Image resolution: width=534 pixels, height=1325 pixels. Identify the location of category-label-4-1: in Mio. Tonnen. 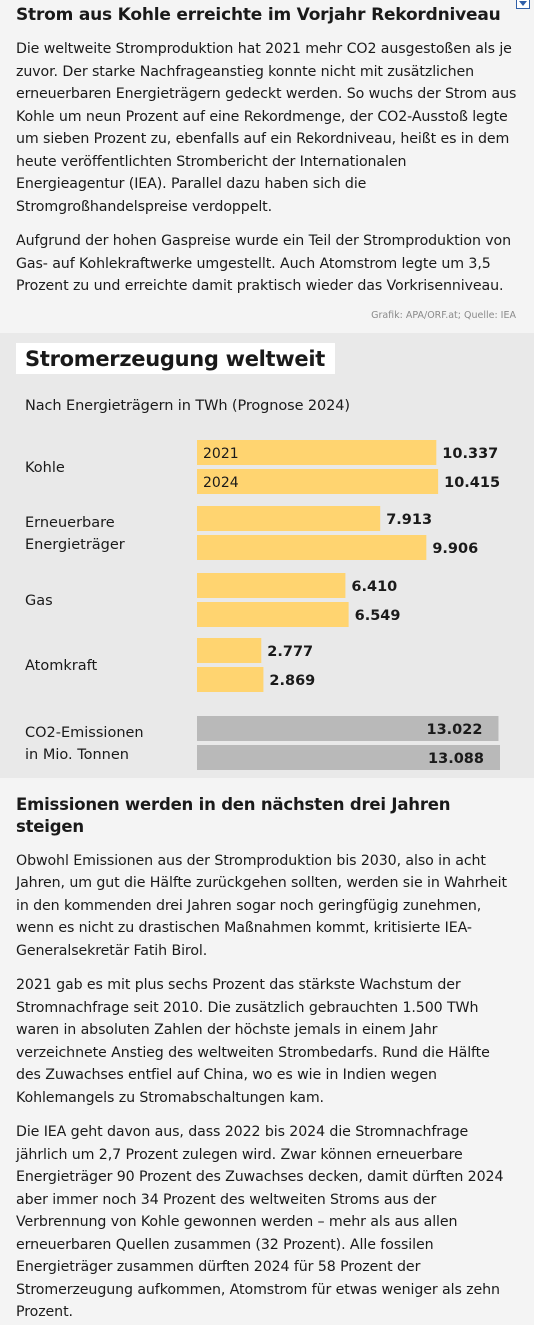
(77, 755).